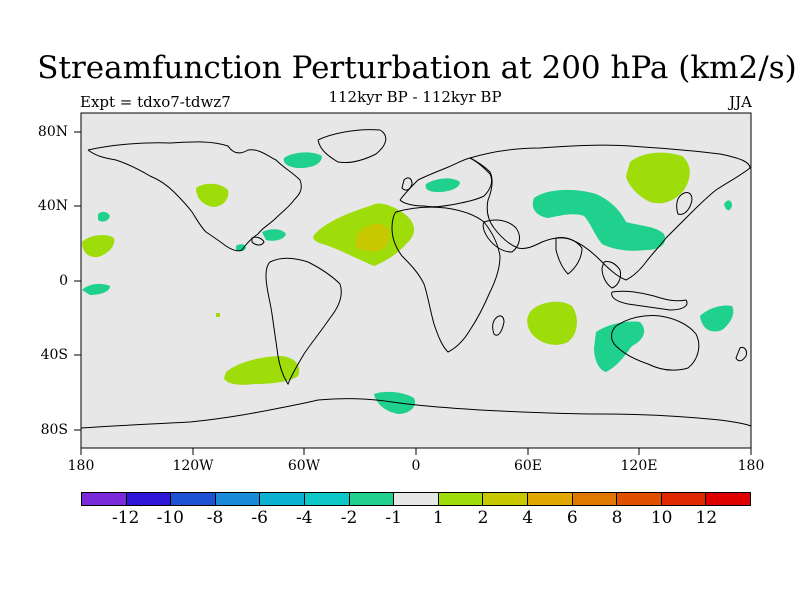  What do you see at coordinates (373, 237) in the screenshot?
I see `anomaly-region-positive-core` at bounding box center [373, 237].